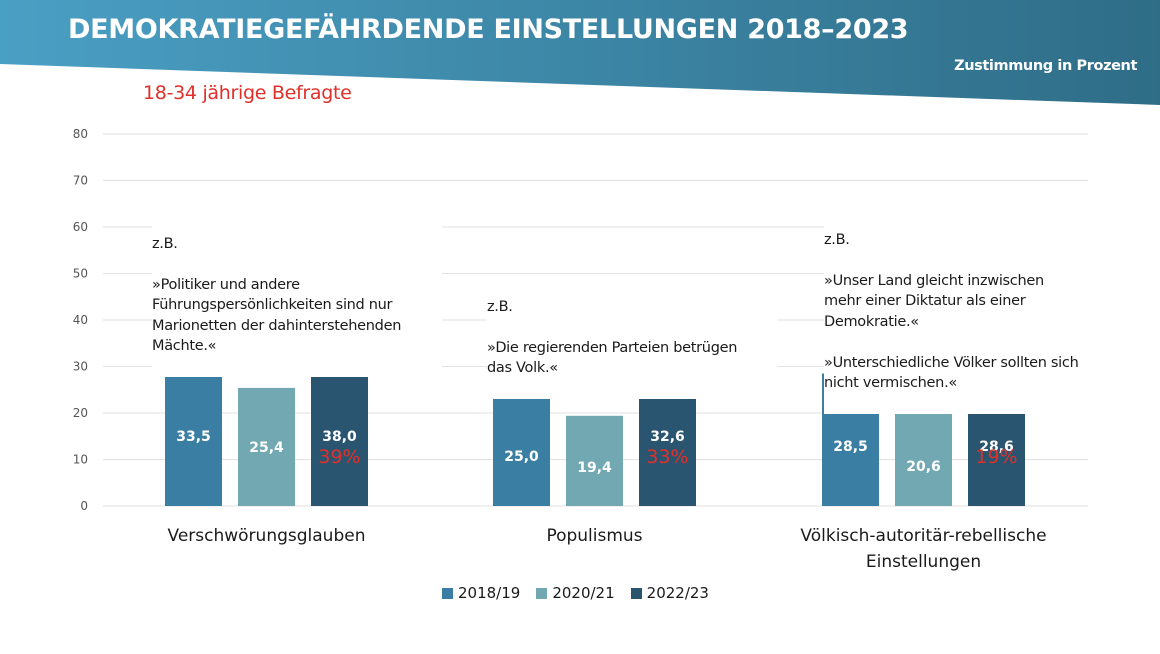 The width and height of the screenshot is (1160, 654). What do you see at coordinates (80, 181) in the screenshot?
I see `y-tick-label: 70` at bounding box center [80, 181].